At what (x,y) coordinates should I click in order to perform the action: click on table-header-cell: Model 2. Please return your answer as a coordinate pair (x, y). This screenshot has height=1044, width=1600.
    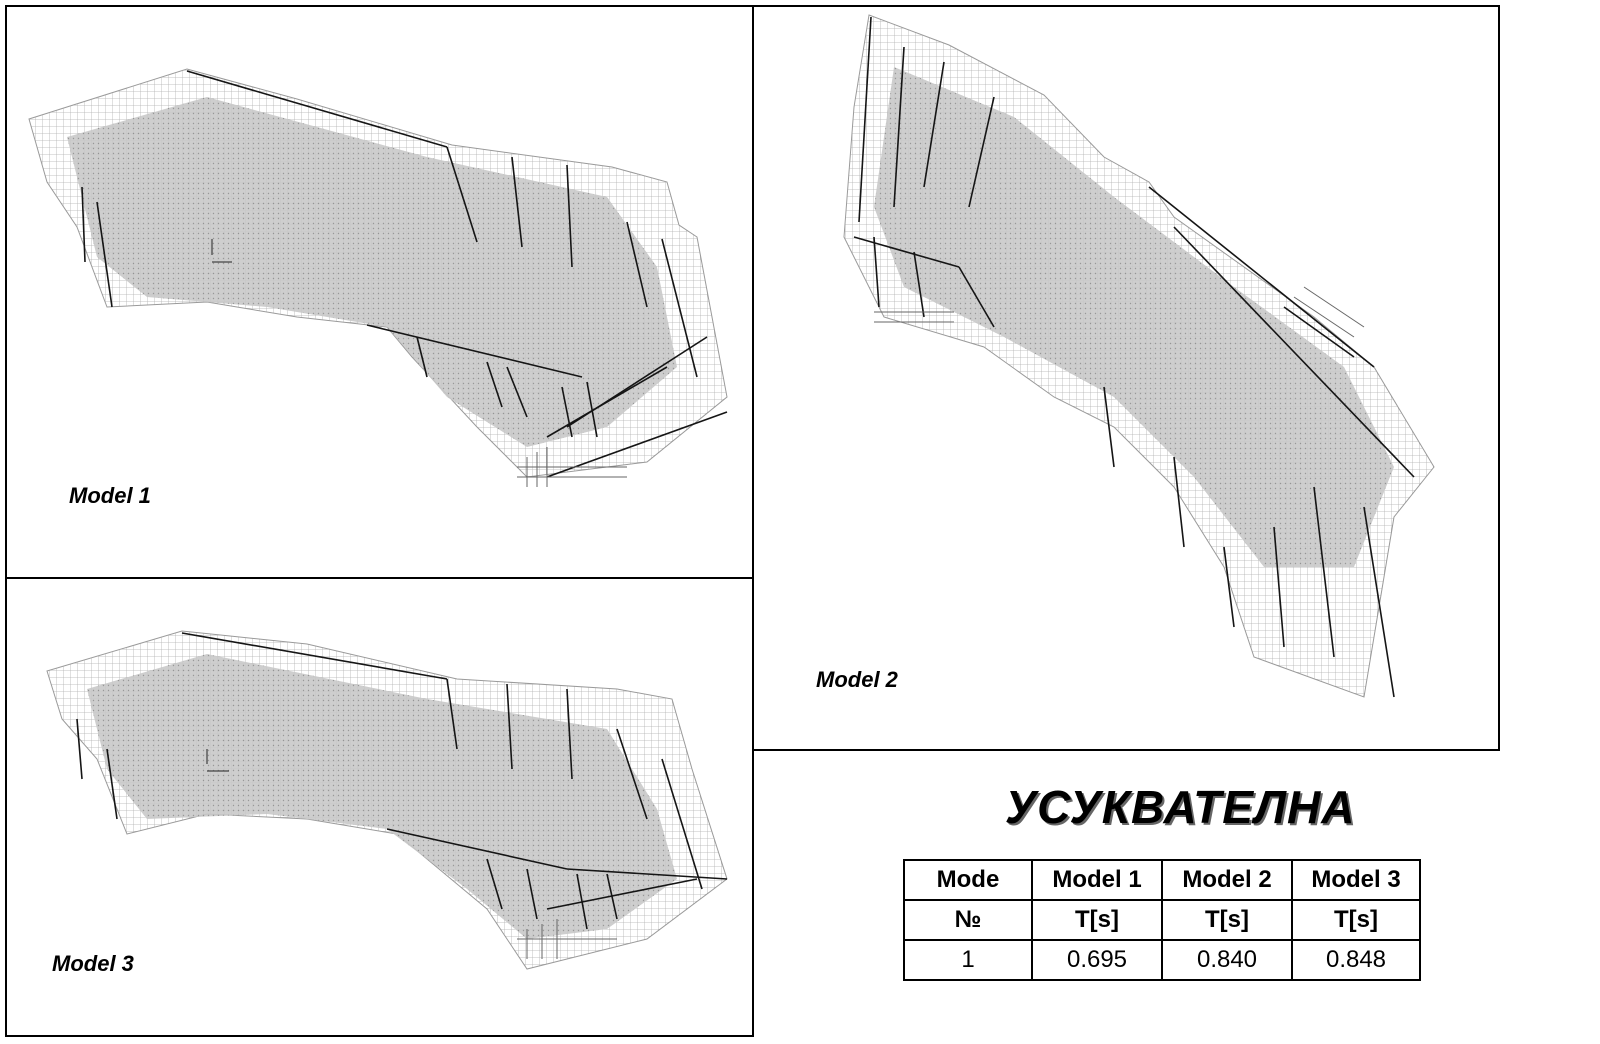
    Looking at the image, I should click on (1227, 880).